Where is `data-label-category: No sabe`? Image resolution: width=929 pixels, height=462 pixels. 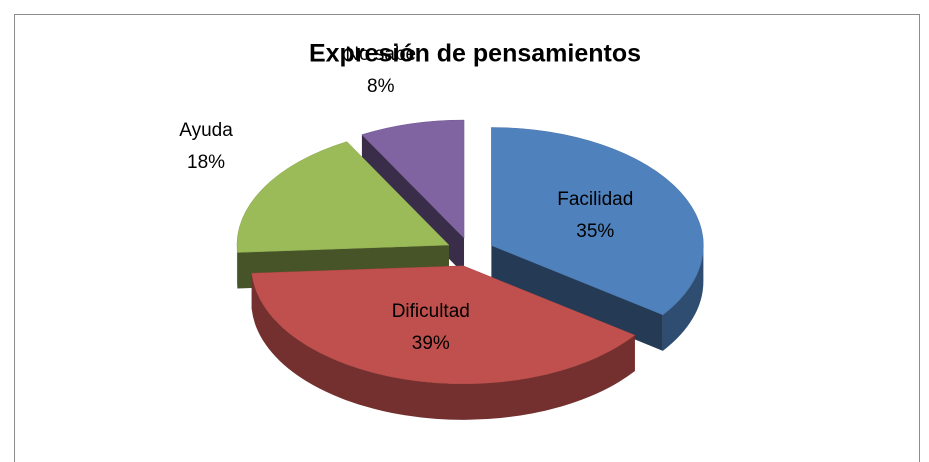
data-label-category: No sabe is located at coordinates (380, 54).